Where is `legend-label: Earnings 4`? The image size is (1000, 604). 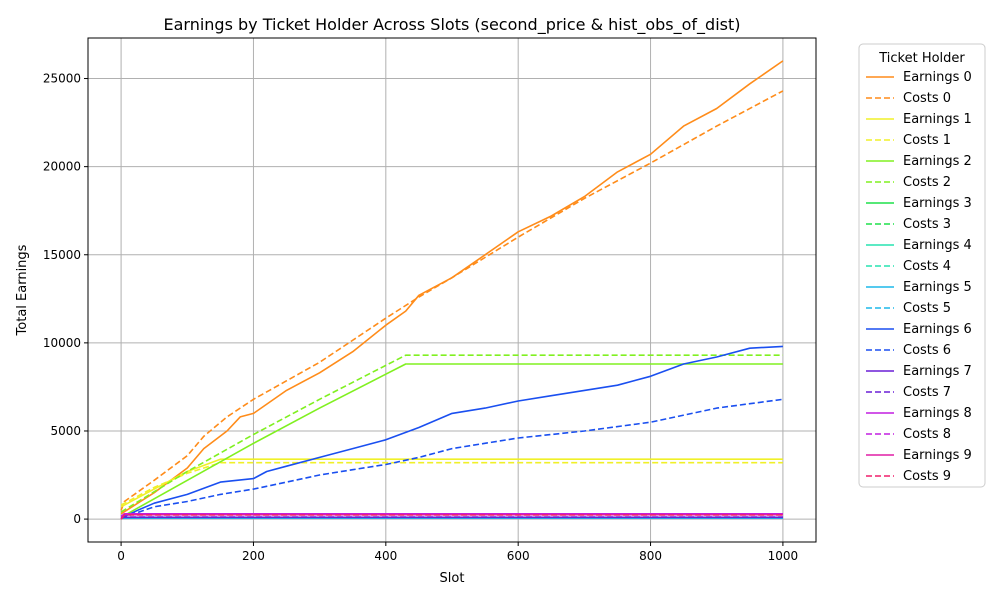 legend-label: Earnings 4 is located at coordinates (937, 245).